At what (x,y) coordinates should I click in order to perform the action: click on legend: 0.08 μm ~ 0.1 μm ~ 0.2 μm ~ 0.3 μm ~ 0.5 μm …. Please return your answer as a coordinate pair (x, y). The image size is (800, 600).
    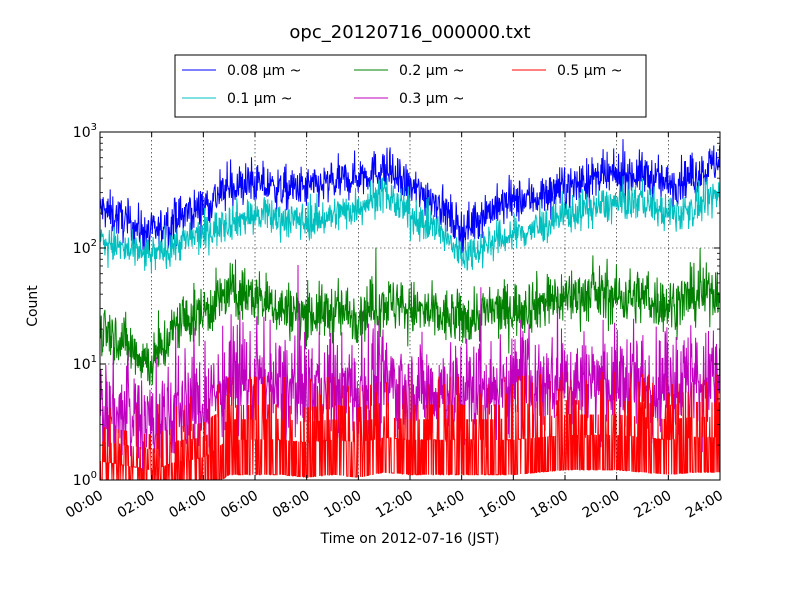
    Looking at the image, I should click on (410, 86).